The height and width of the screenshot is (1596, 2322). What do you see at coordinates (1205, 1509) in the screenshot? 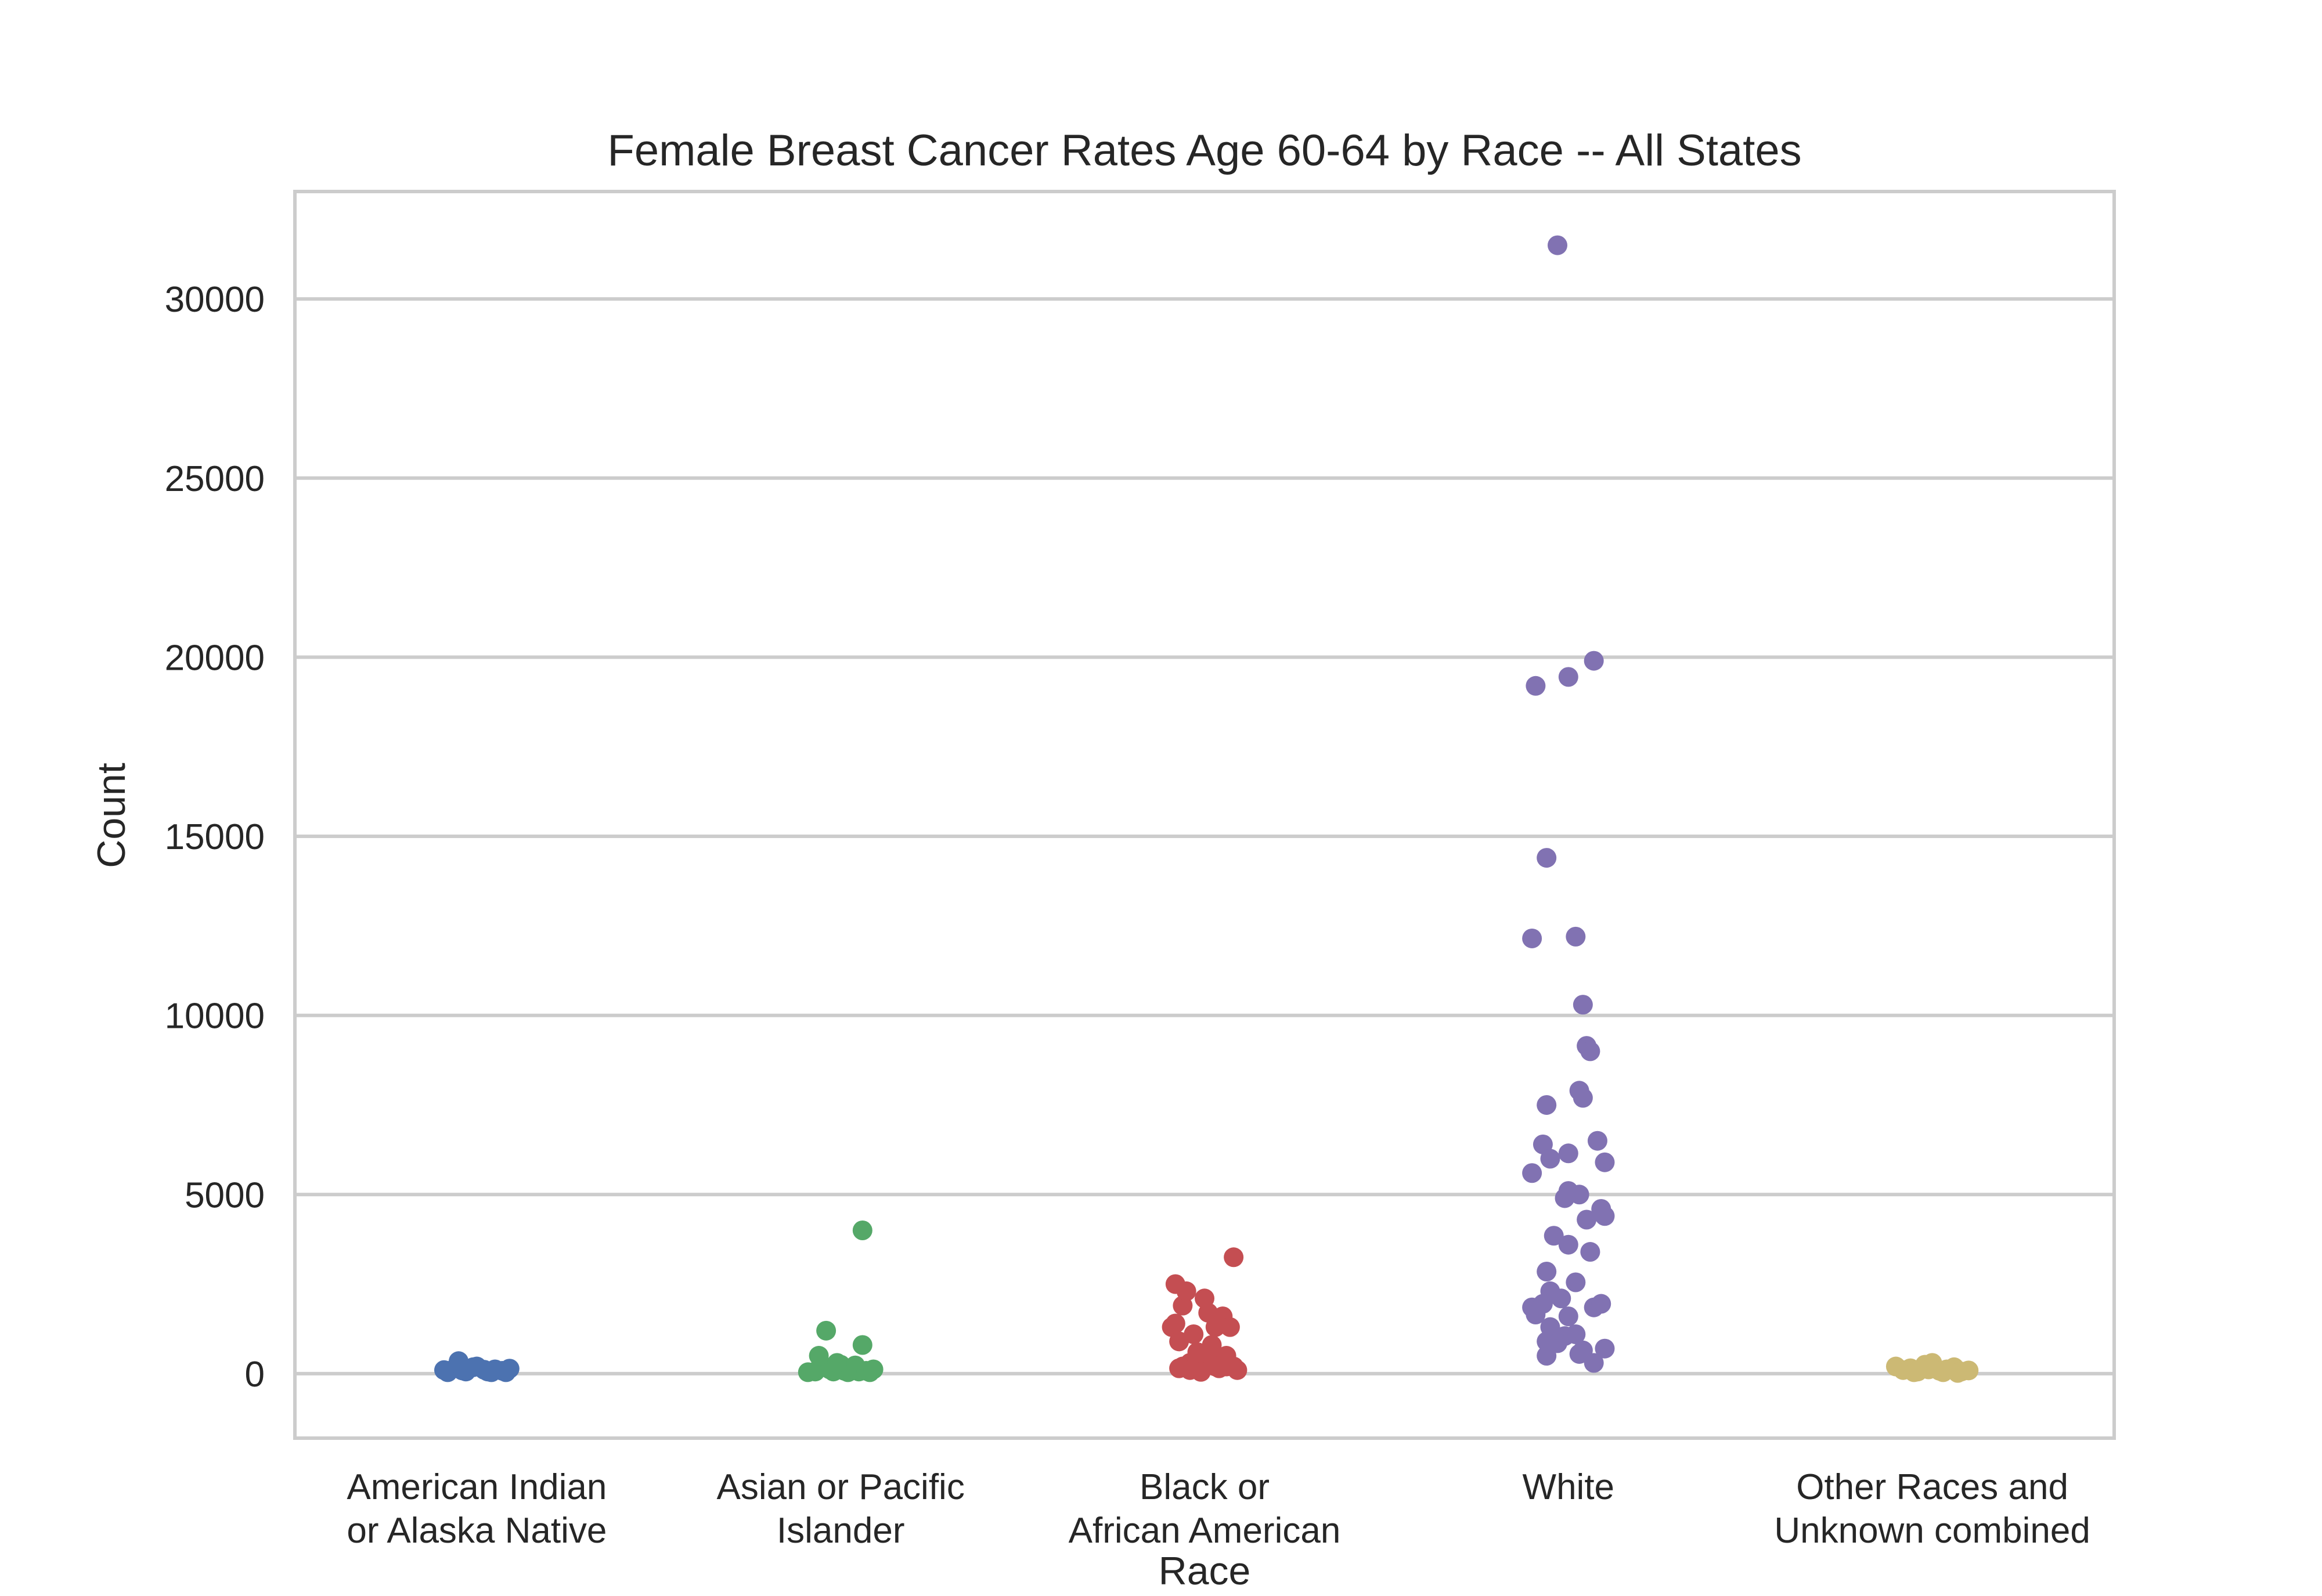
I see `x-tick-label: Black or African American` at bounding box center [1205, 1509].